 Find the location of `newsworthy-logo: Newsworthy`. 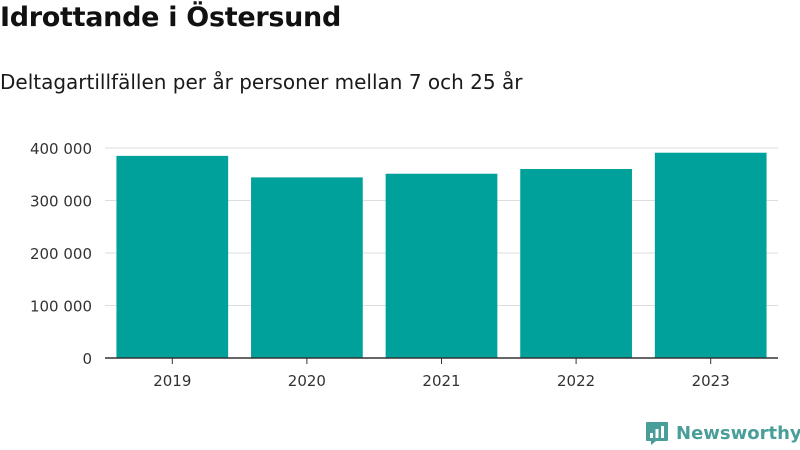

newsworthy-logo: Newsworthy is located at coordinates (722, 433).